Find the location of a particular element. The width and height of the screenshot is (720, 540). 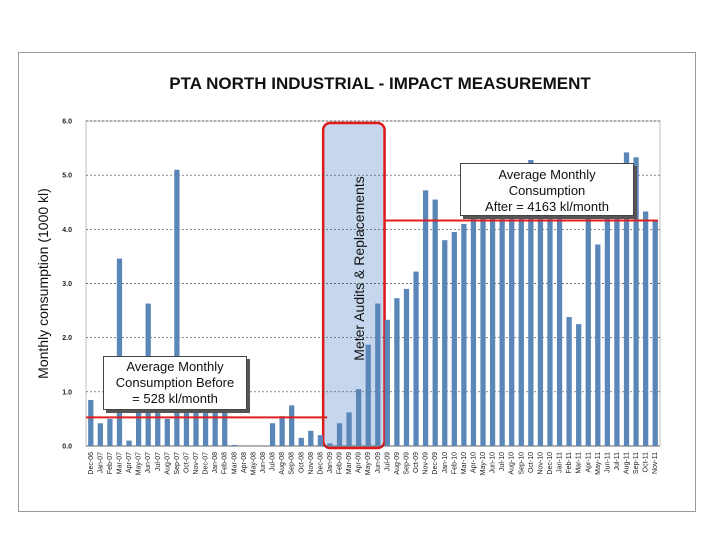

x-tick-label: Sep-07 is located at coordinates (177, 463).